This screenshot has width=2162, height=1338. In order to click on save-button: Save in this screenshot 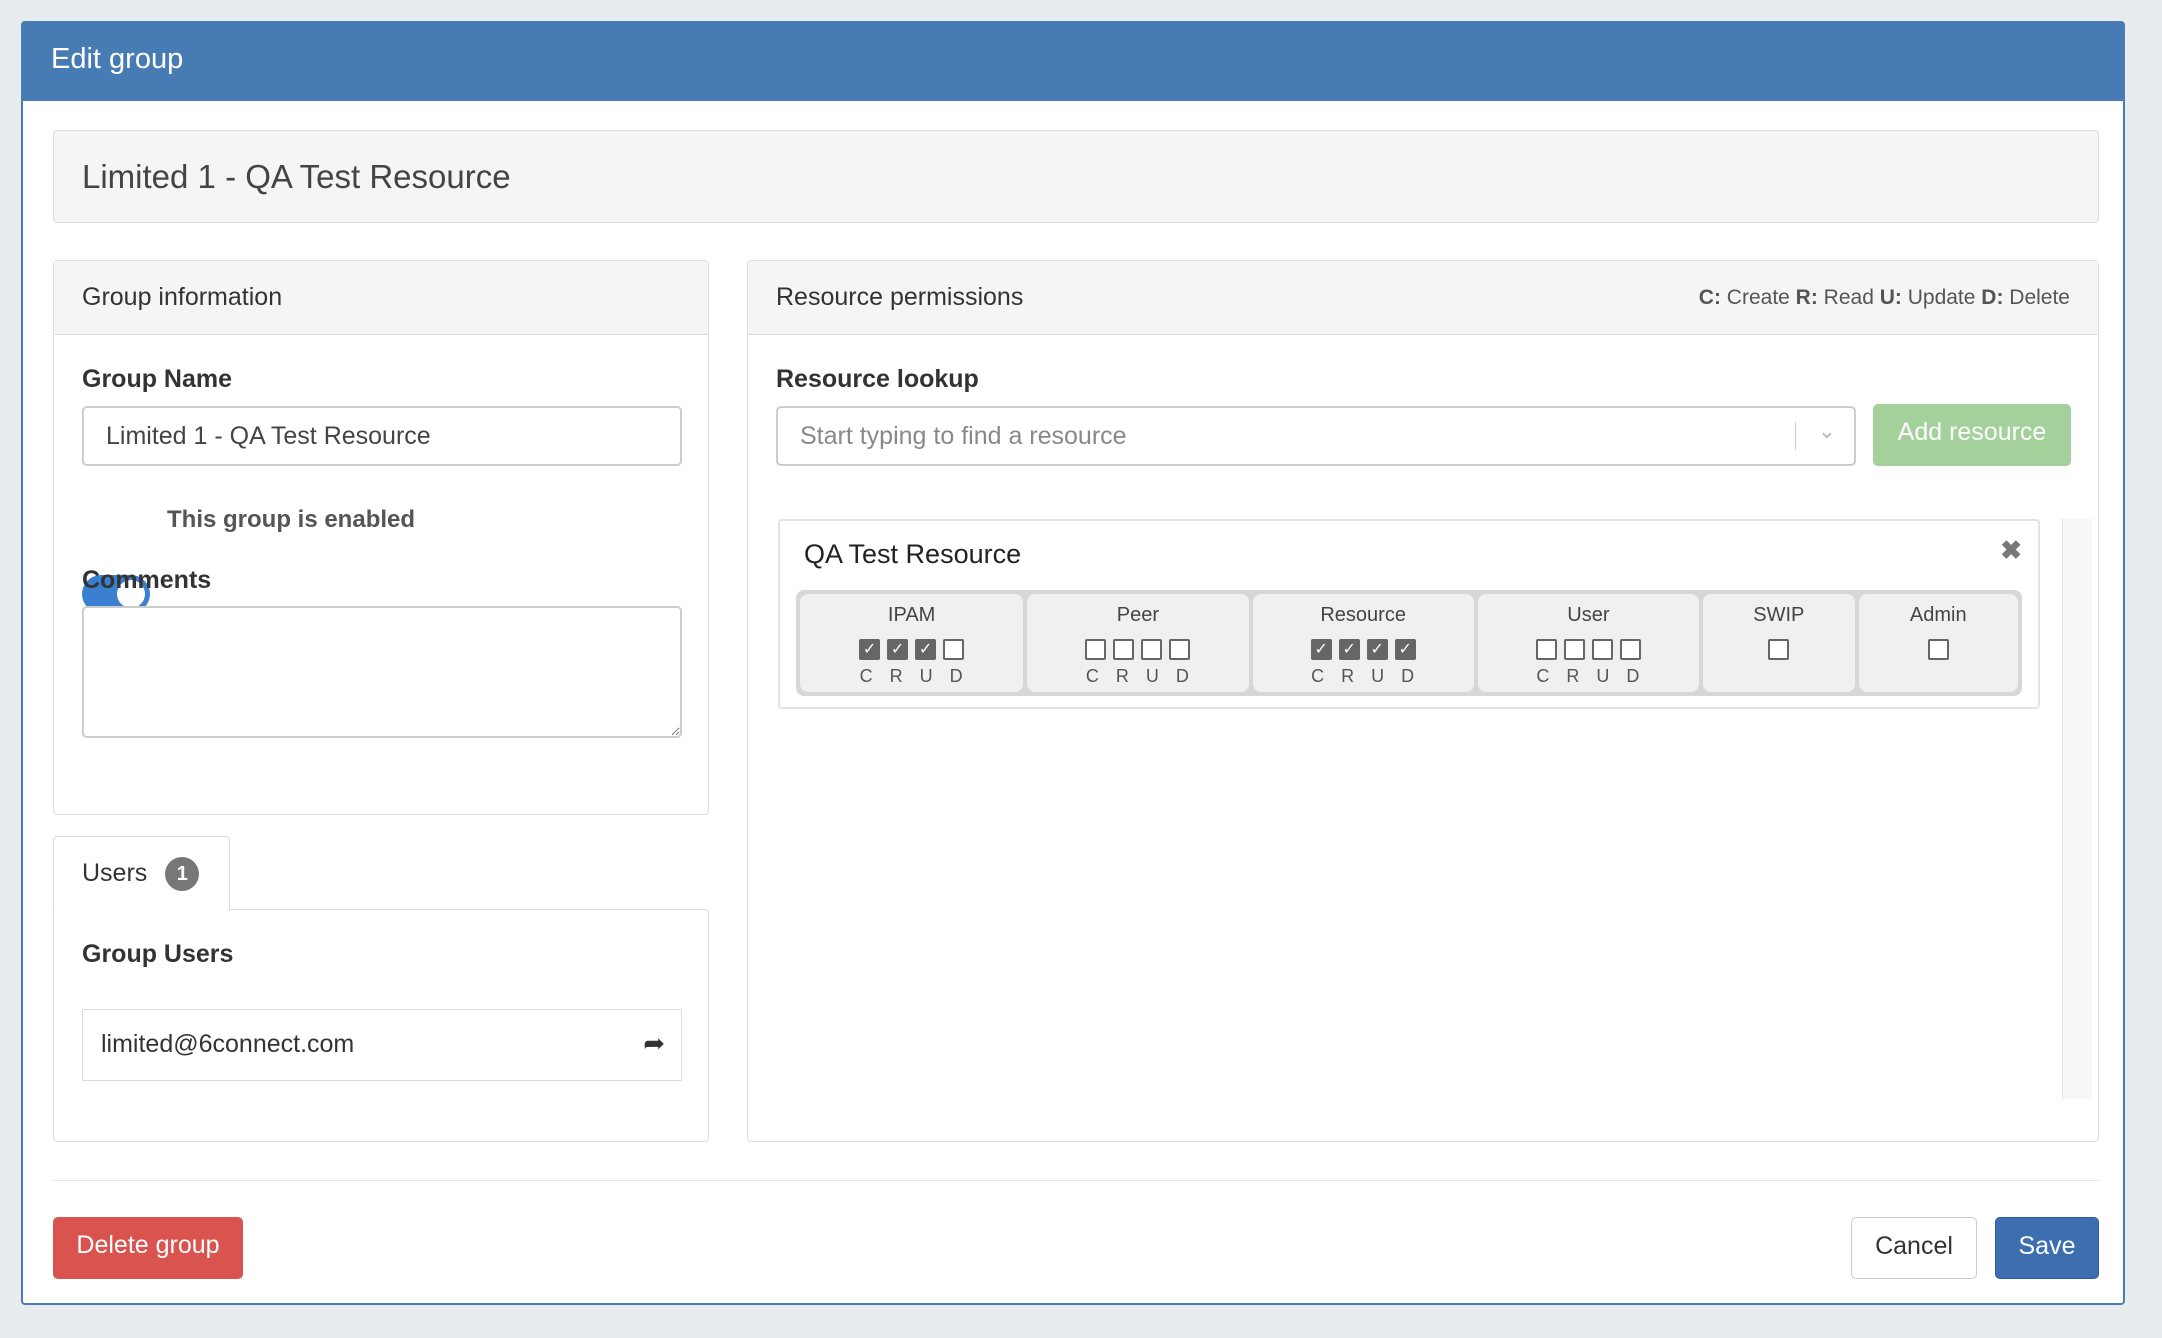, I will do `click(2047, 1248)`.